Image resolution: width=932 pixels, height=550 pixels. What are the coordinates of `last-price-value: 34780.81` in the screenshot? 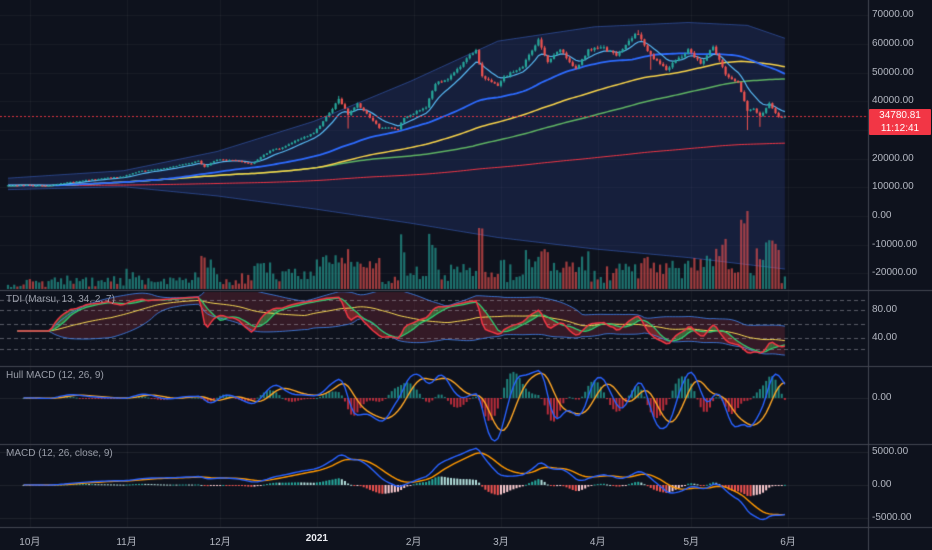 It's located at (900, 115).